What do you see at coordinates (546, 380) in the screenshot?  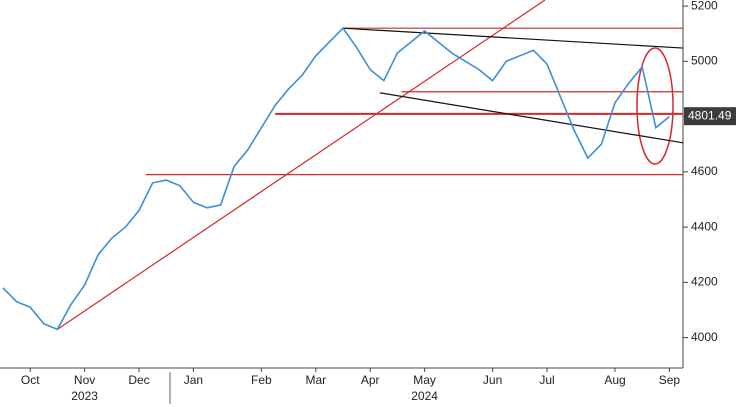 I see `x-tick-label: Jul` at bounding box center [546, 380].